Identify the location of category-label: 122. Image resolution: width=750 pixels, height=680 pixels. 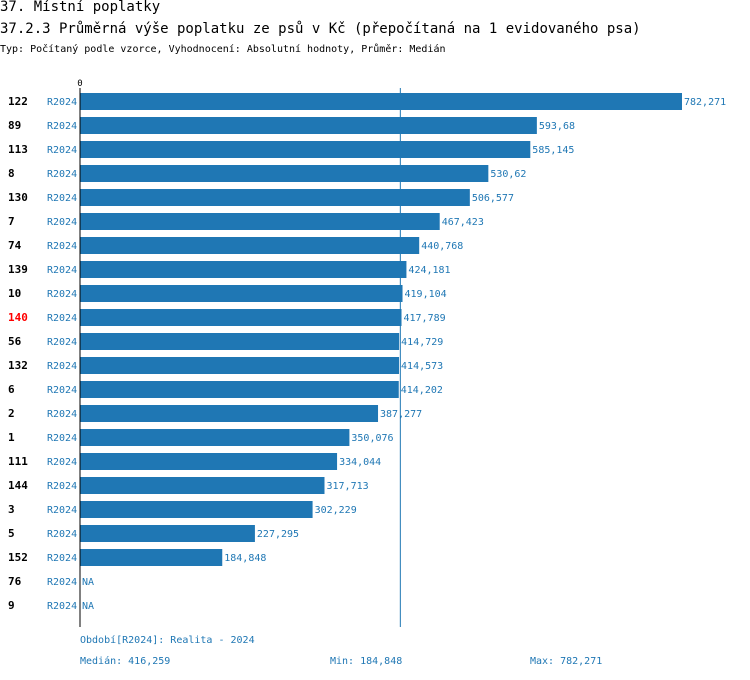
(18, 101).